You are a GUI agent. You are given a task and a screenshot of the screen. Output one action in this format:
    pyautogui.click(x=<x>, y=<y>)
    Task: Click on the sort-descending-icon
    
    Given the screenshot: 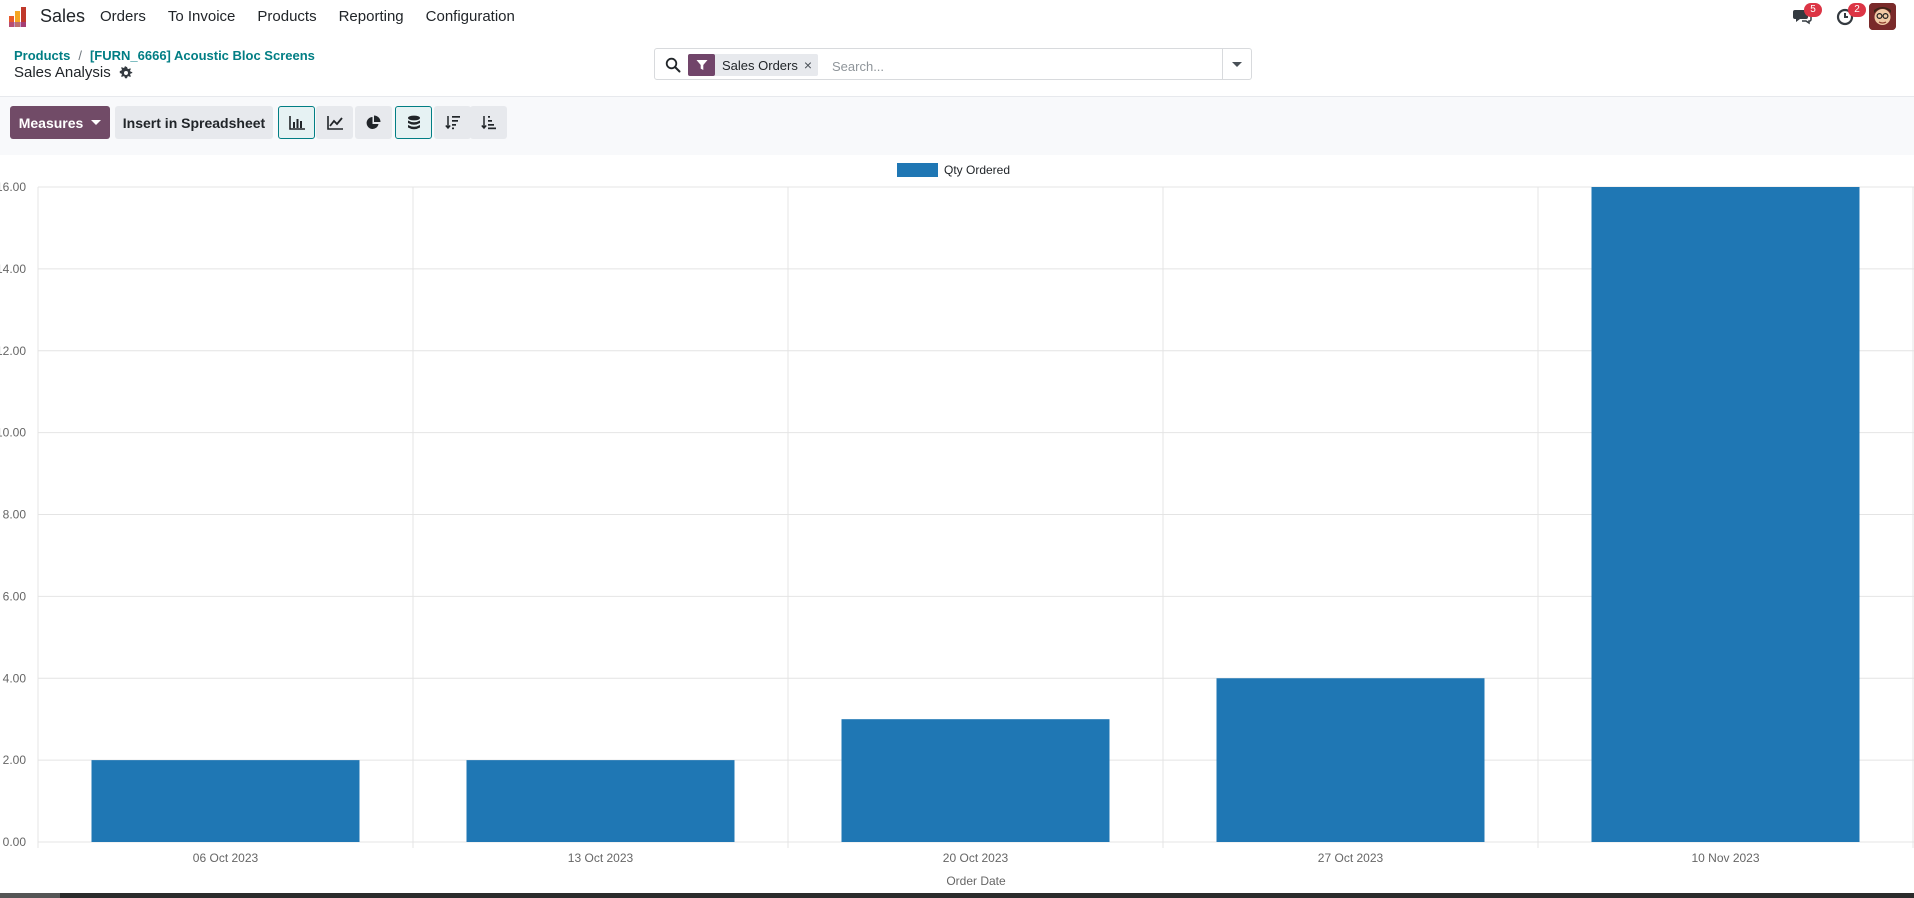 What is the action you would take?
    pyautogui.click(x=452, y=123)
    